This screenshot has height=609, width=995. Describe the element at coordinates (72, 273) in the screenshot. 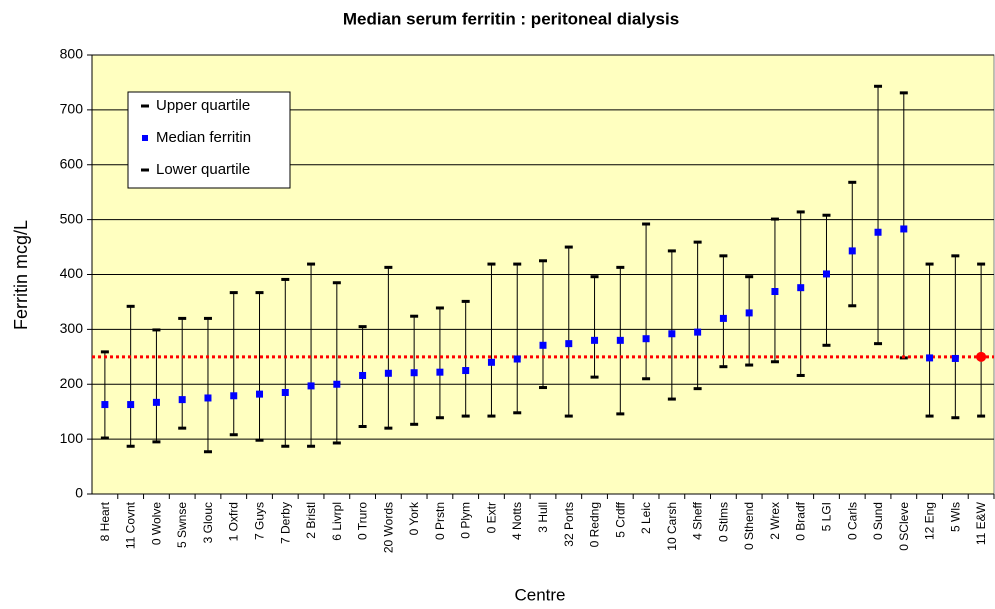

I see `y-tick-label: 400` at that location.